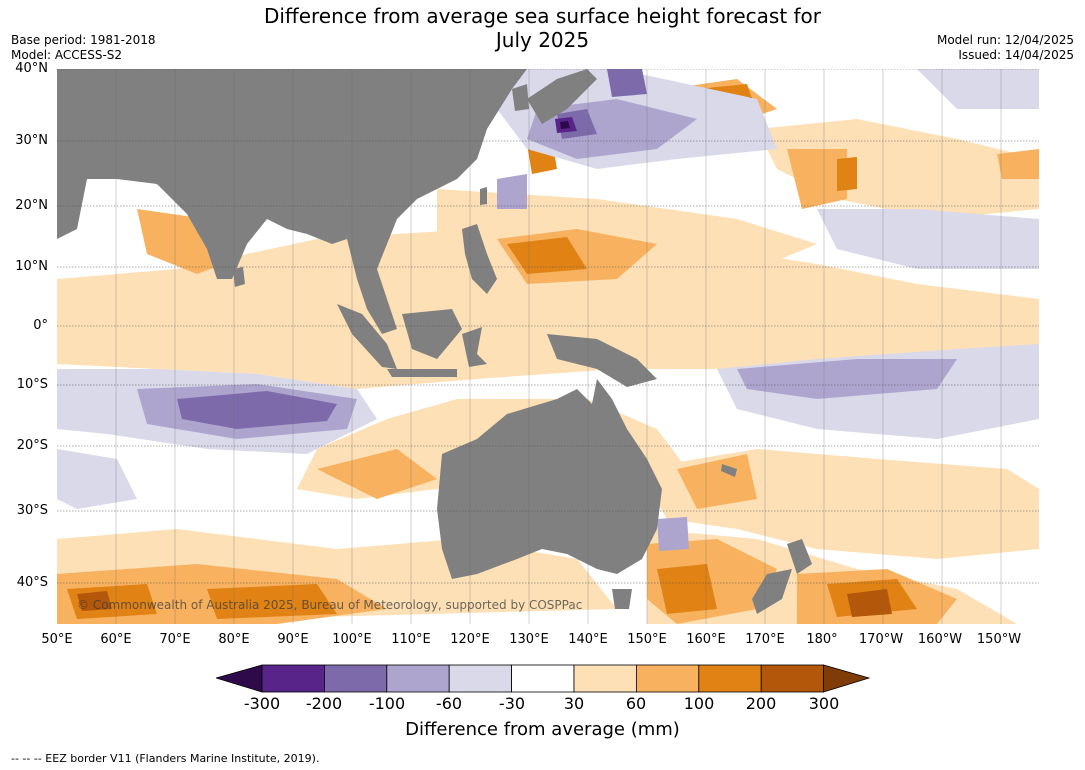  Describe the element at coordinates (116, 639) in the screenshot. I see `lon-label-60e: 60°E` at that location.